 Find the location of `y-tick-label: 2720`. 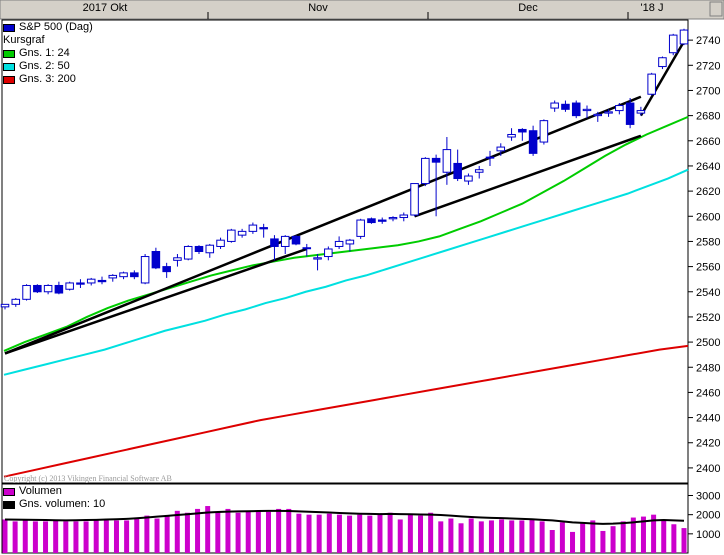

y-tick-label: 2720 is located at coordinates (708, 66).